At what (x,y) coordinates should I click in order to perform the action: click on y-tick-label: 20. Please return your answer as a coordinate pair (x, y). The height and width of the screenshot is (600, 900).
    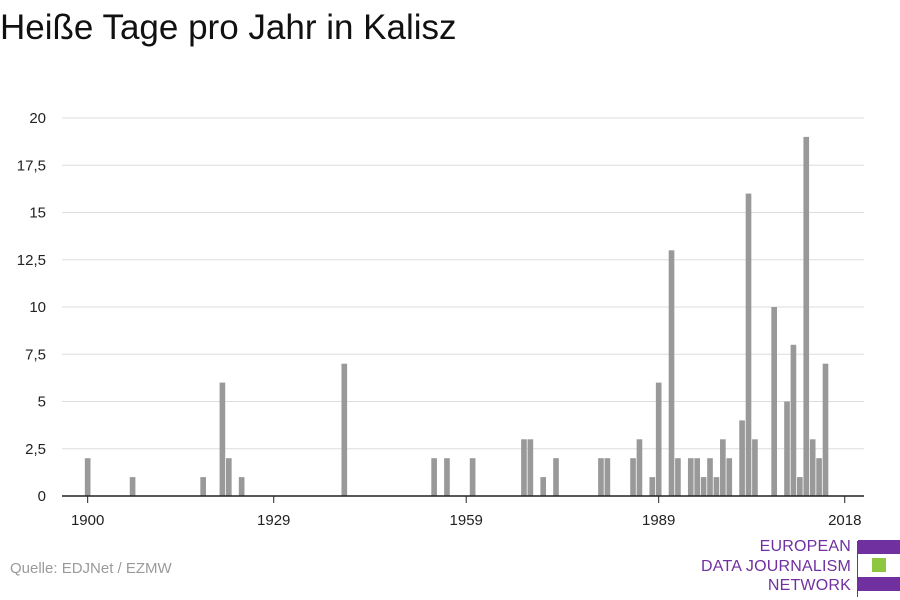
    Looking at the image, I should click on (37, 118).